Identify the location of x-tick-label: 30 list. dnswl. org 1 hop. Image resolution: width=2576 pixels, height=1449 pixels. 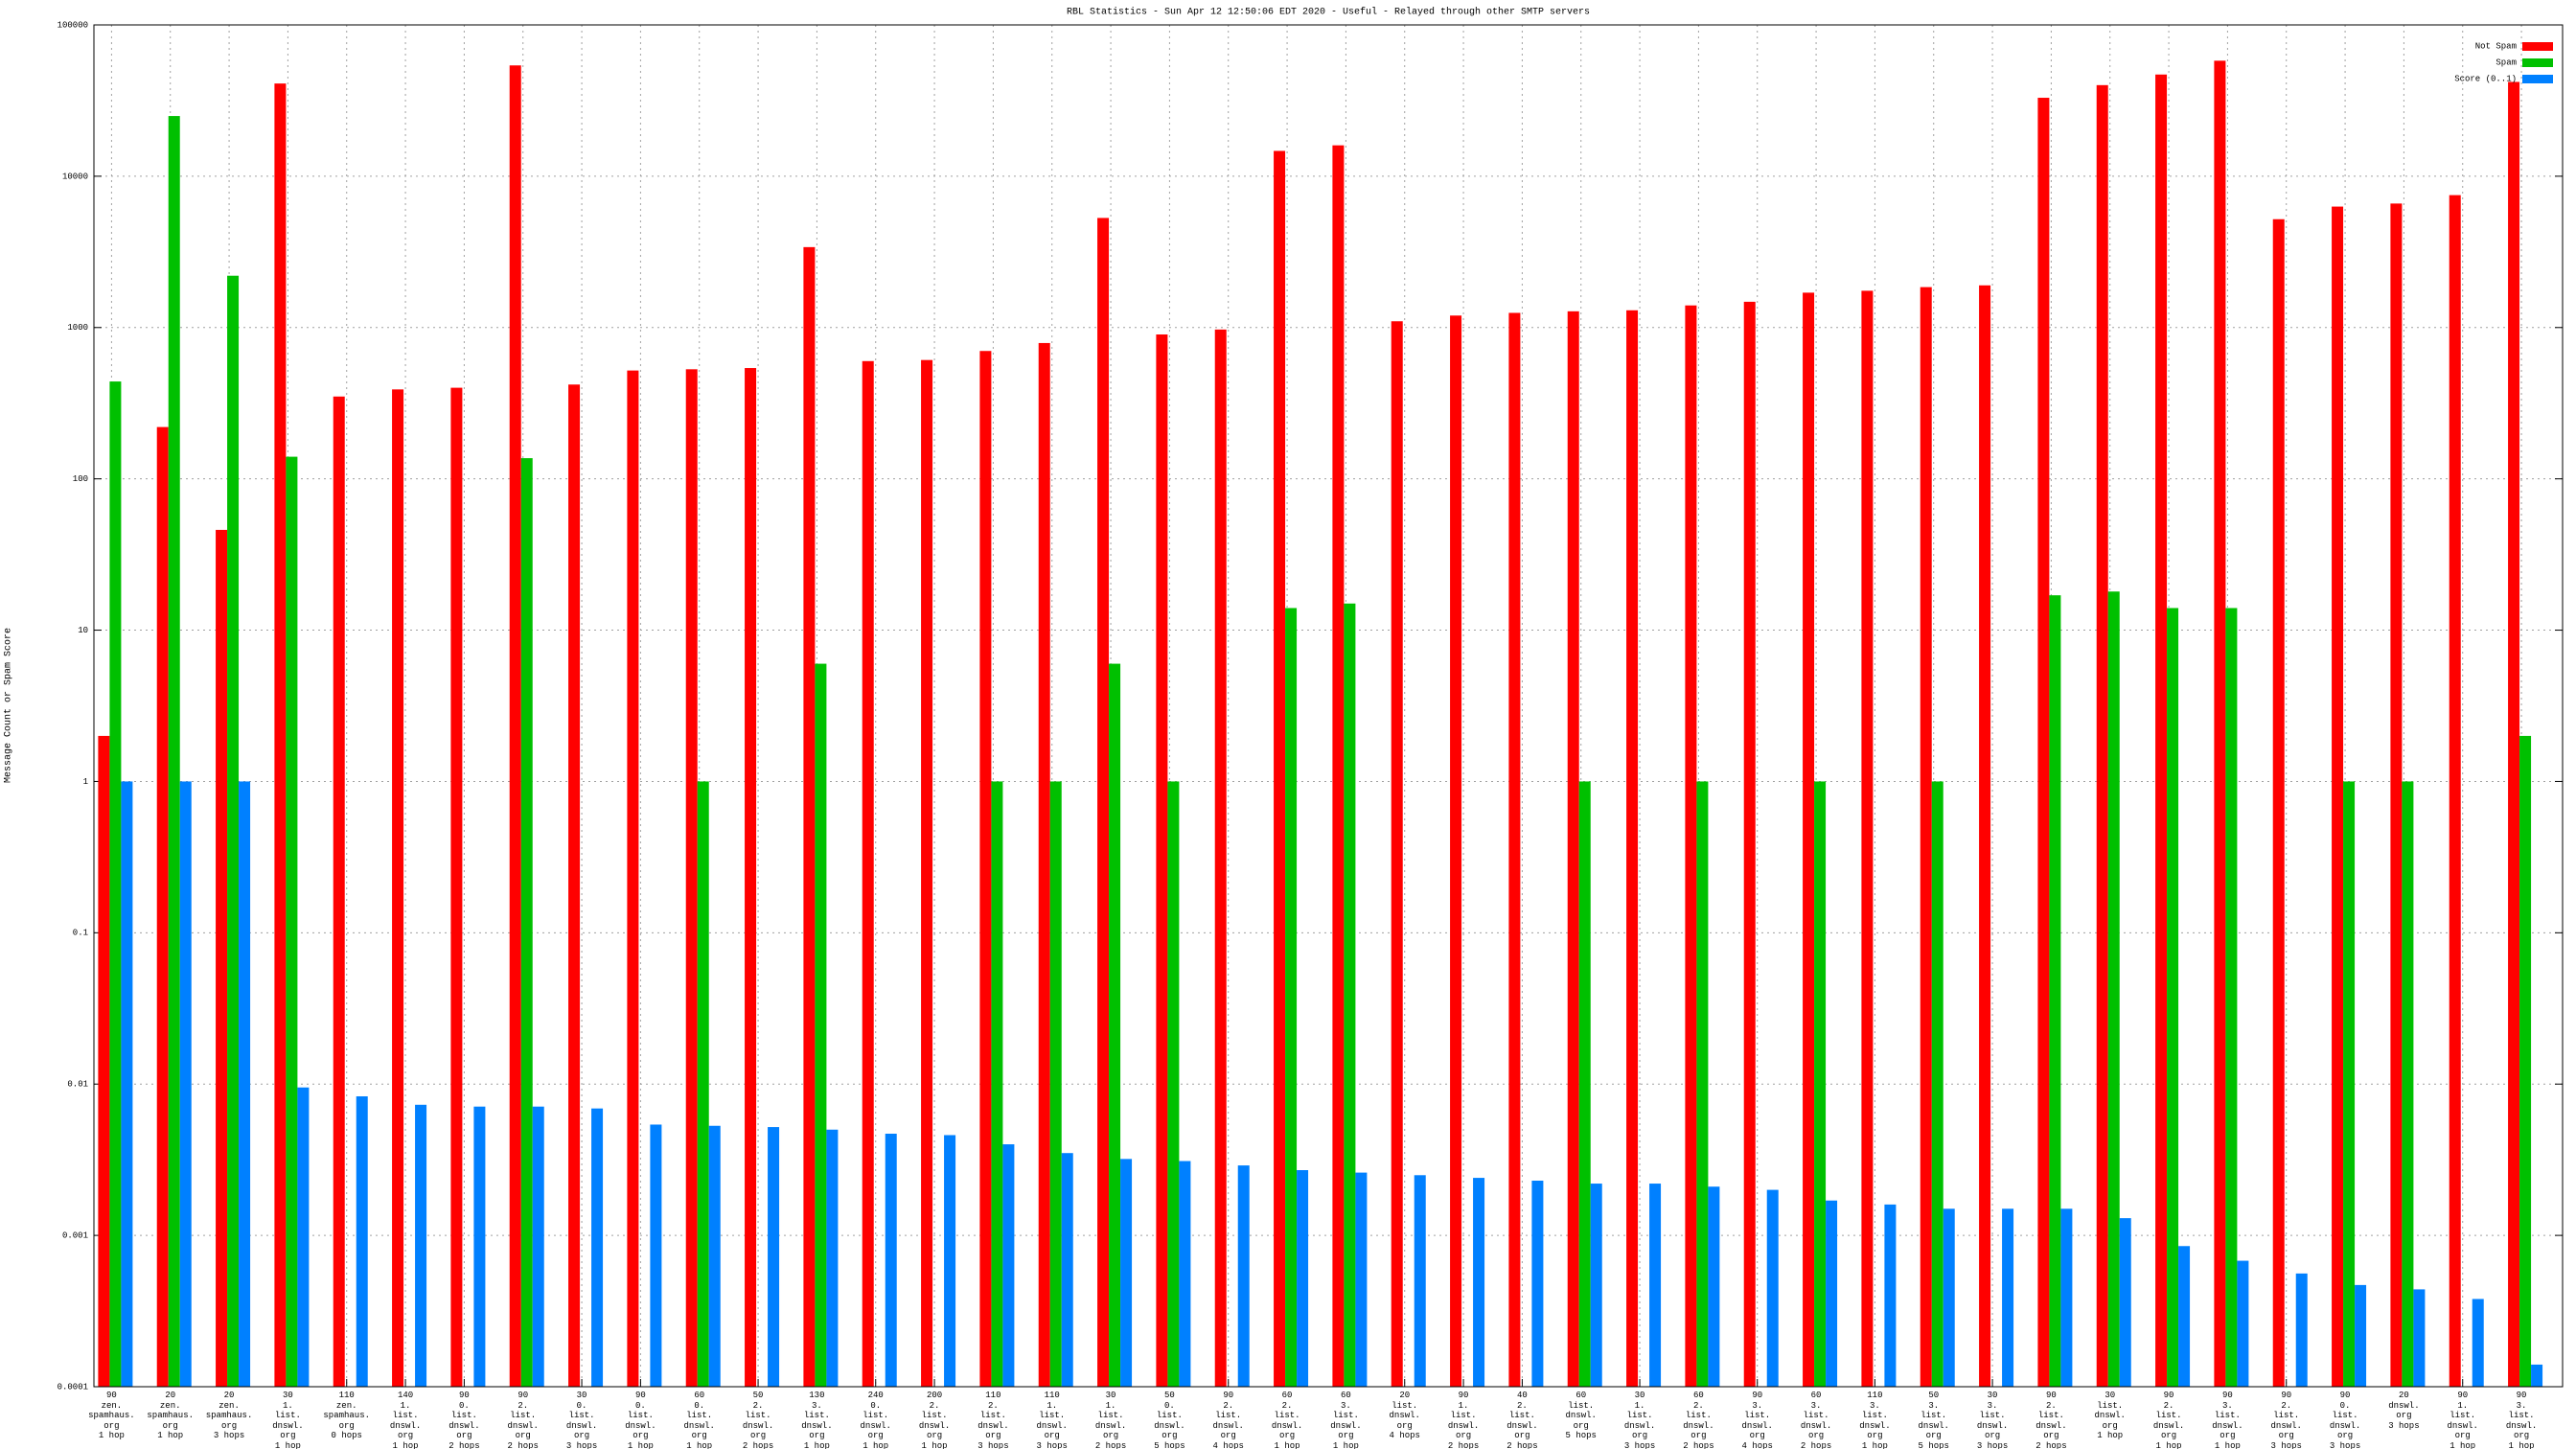
(2110, 1415).